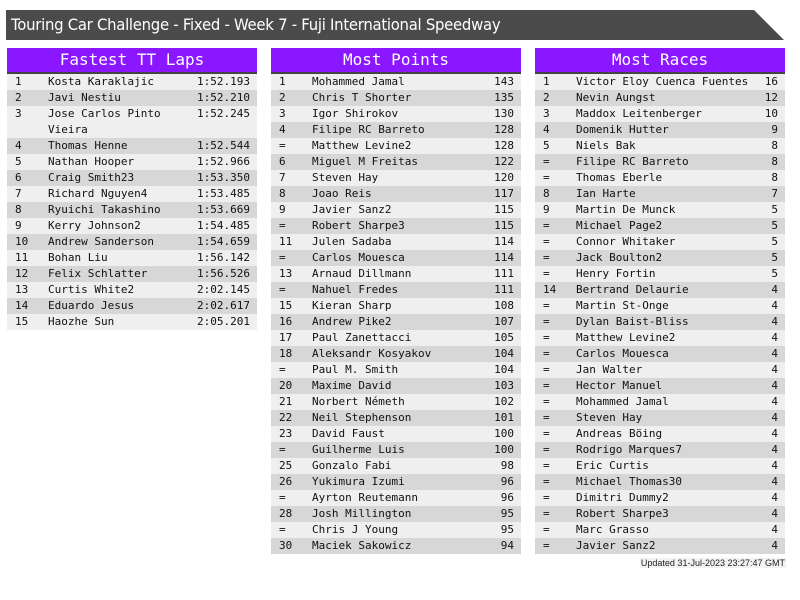  What do you see at coordinates (282, 81) in the screenshot?
I see `rank-cell: 1` at bounding box center [282, 81].